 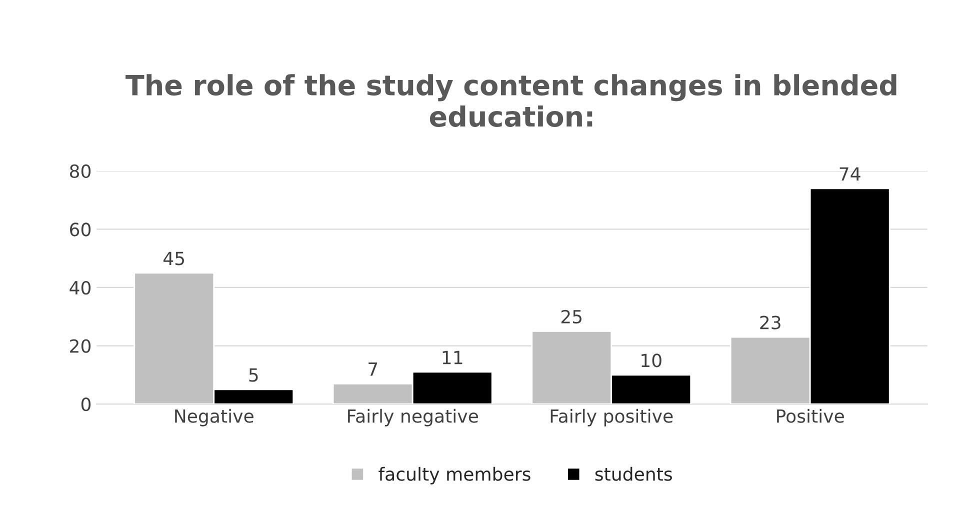 What do you see at coordinates (80, 171) in the screenshot?
I see `y-tick-label: 80` at bounding box center [80, 171].